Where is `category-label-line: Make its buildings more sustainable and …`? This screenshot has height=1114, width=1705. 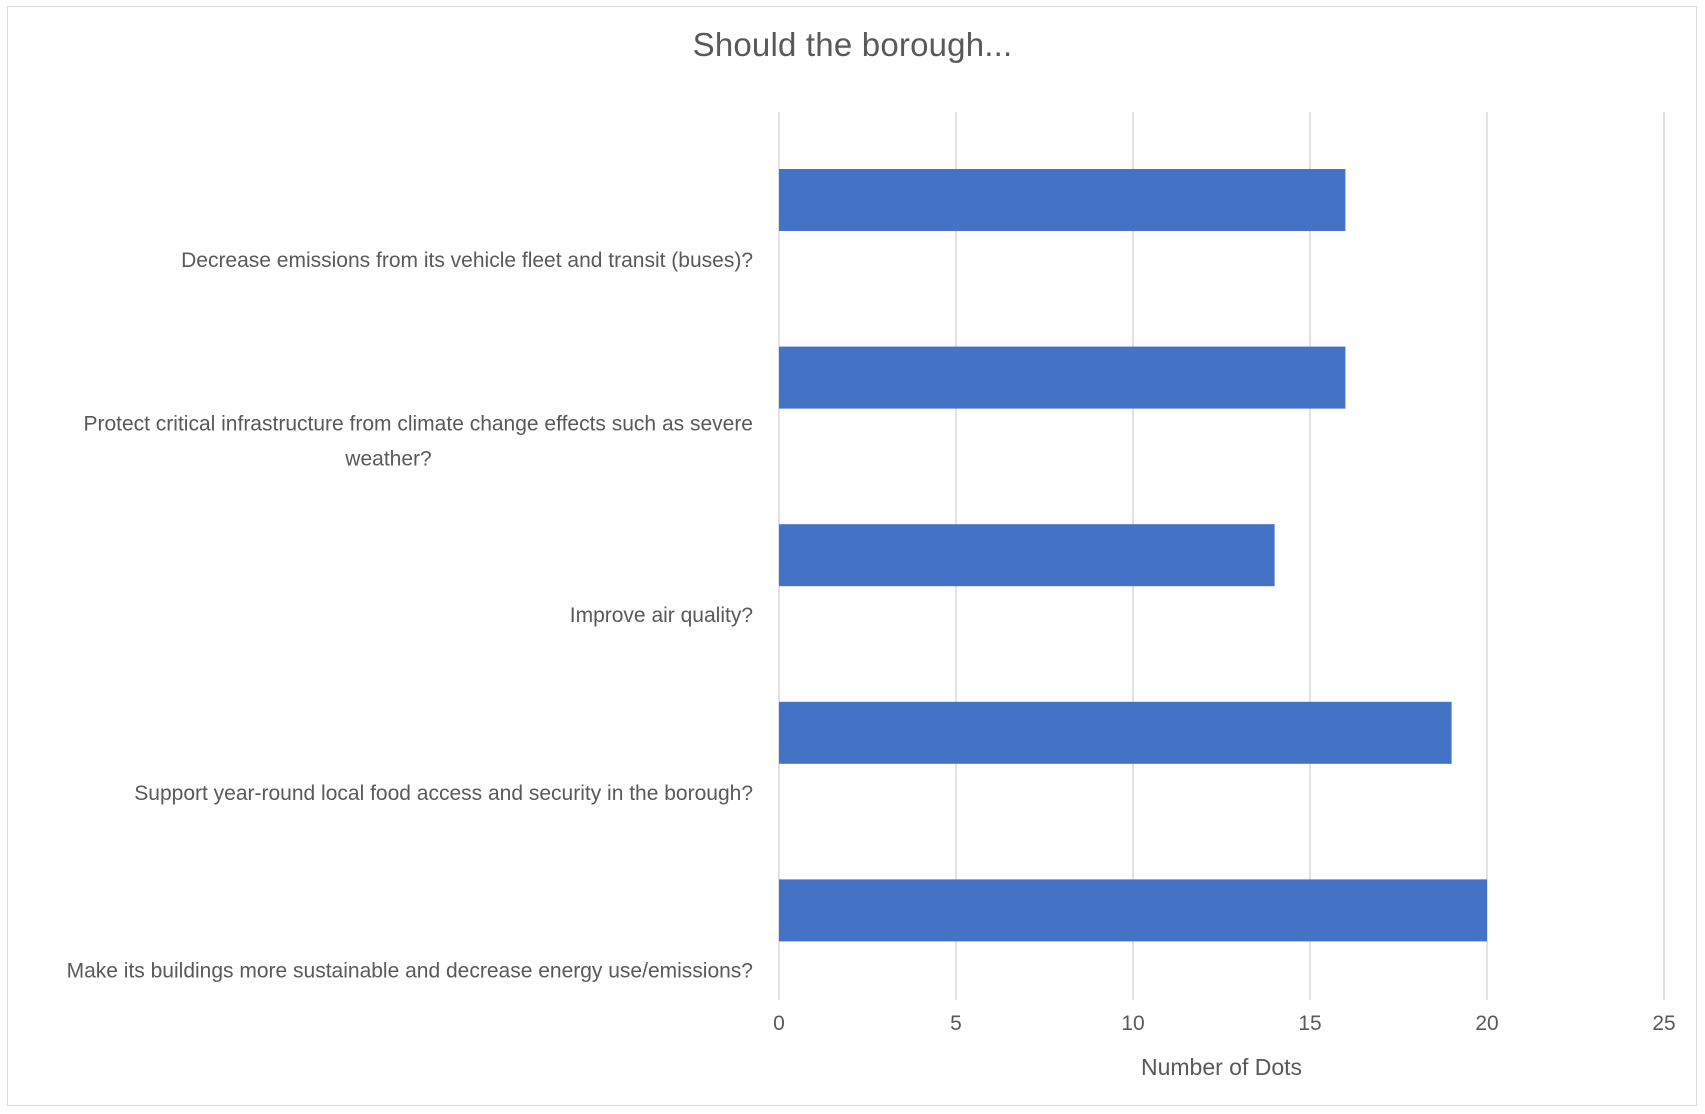 category-label-line: Make its buildings more sustainable and … is located at coordinates (410, 970).